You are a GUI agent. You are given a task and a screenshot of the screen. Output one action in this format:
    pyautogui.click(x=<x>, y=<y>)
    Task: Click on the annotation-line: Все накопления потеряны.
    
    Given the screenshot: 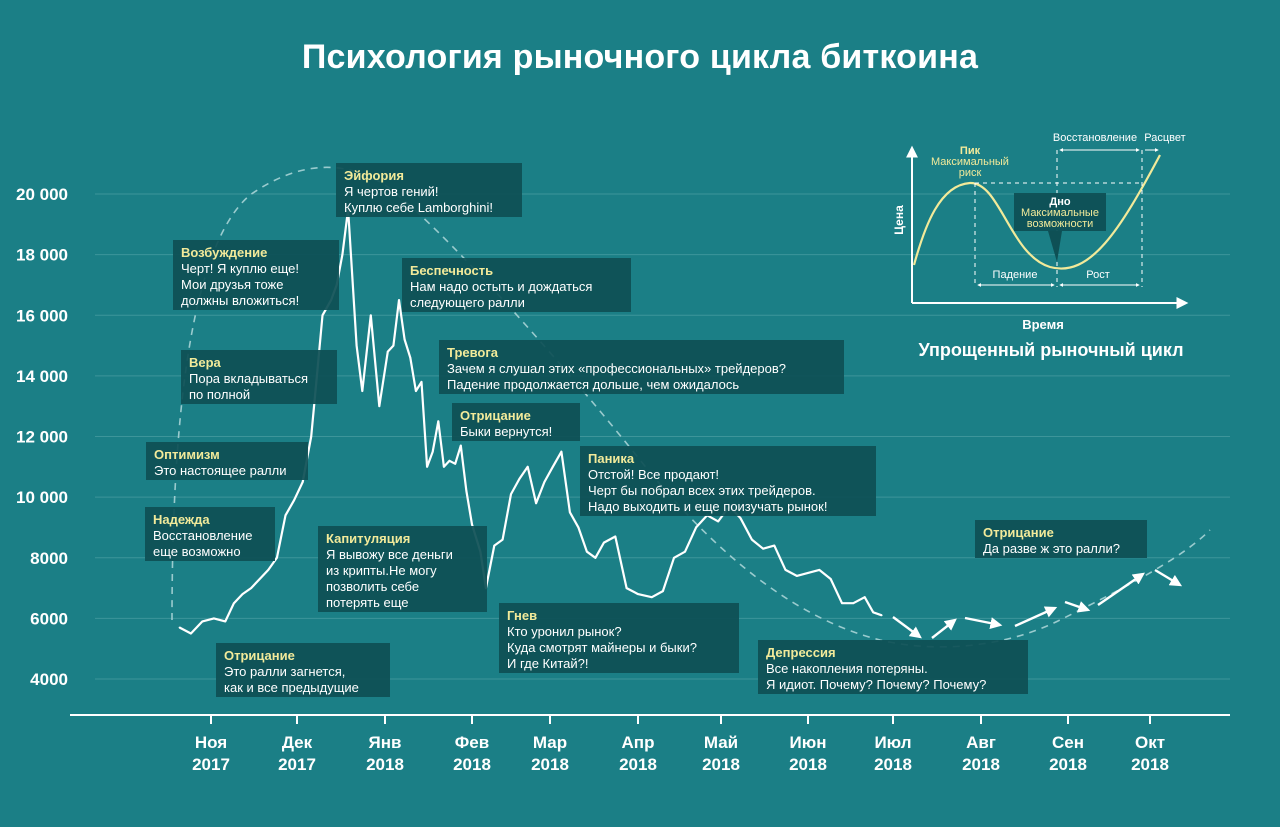 What is the action you would take?
    pyautogui.click(x=847, y=668)
    